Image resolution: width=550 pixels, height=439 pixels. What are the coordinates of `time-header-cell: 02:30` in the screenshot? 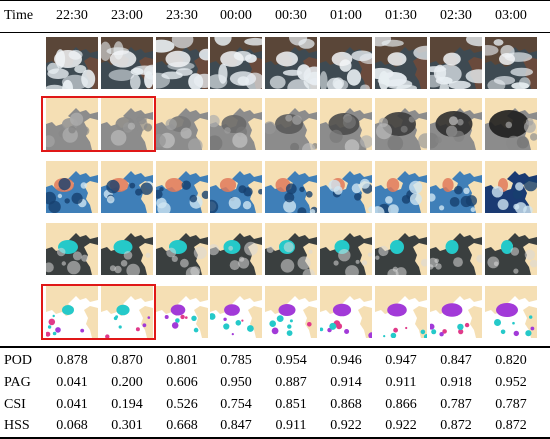 It's located at (456, 15).